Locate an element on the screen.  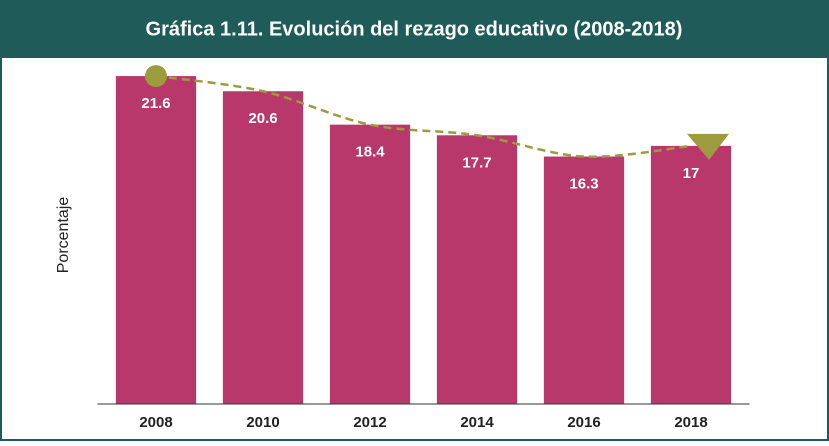
x-tick-label: 2010 is located at coordinates (262, 422).